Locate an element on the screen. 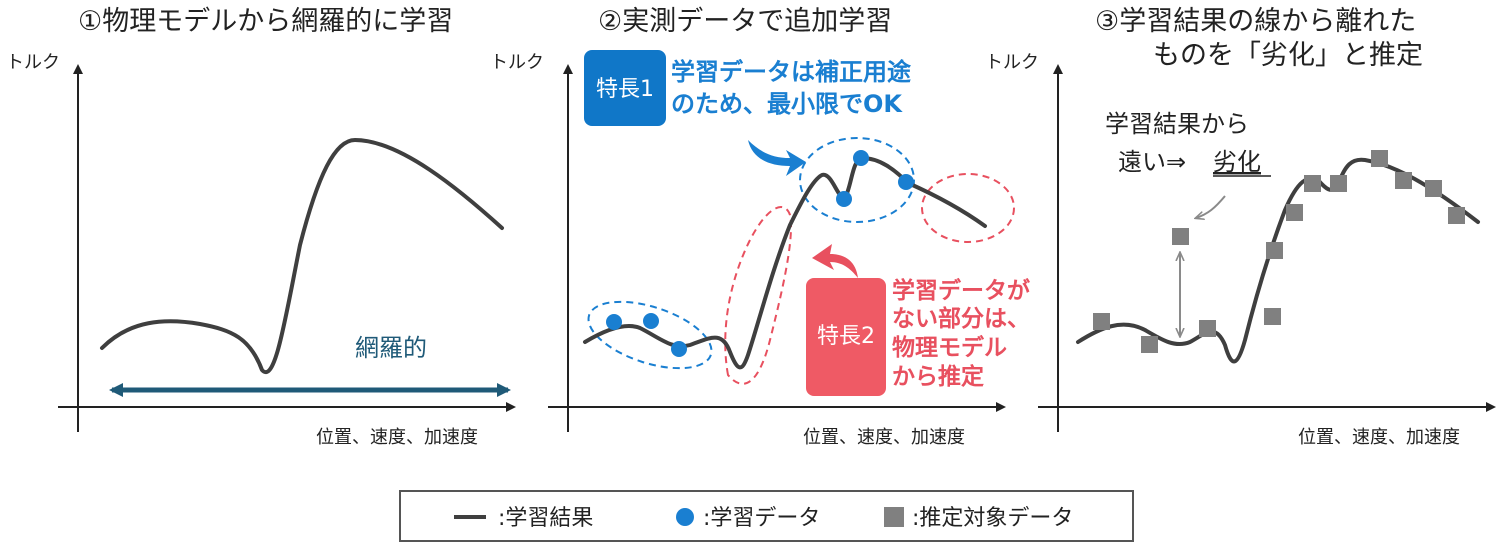 This screenshot has width=1500, height=545. feature-1-text-line-1: 学習データは補正用途 is located at coordinates (791, 72).